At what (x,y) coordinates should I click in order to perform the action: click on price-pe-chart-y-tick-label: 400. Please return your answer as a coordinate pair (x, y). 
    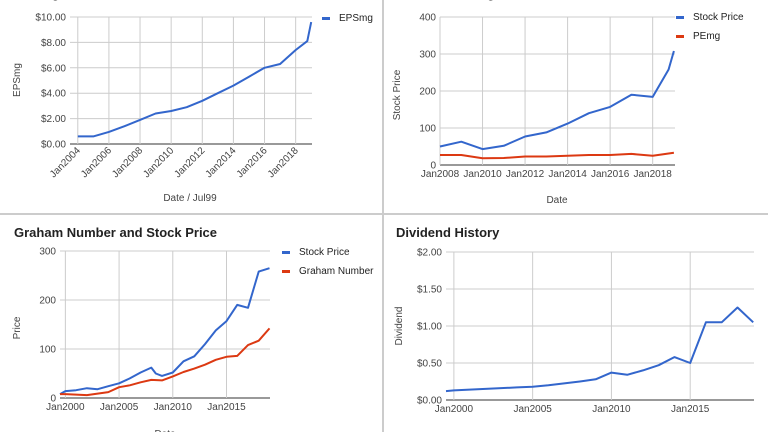
    Looking at the image, I should click on (427, 18).